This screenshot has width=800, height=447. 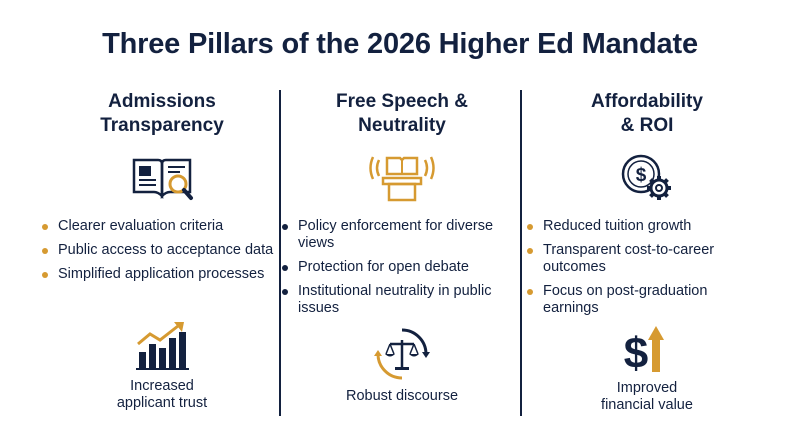 I want to click on list-item: Focus on post-graduation earnings, so click(x=647, y=300).